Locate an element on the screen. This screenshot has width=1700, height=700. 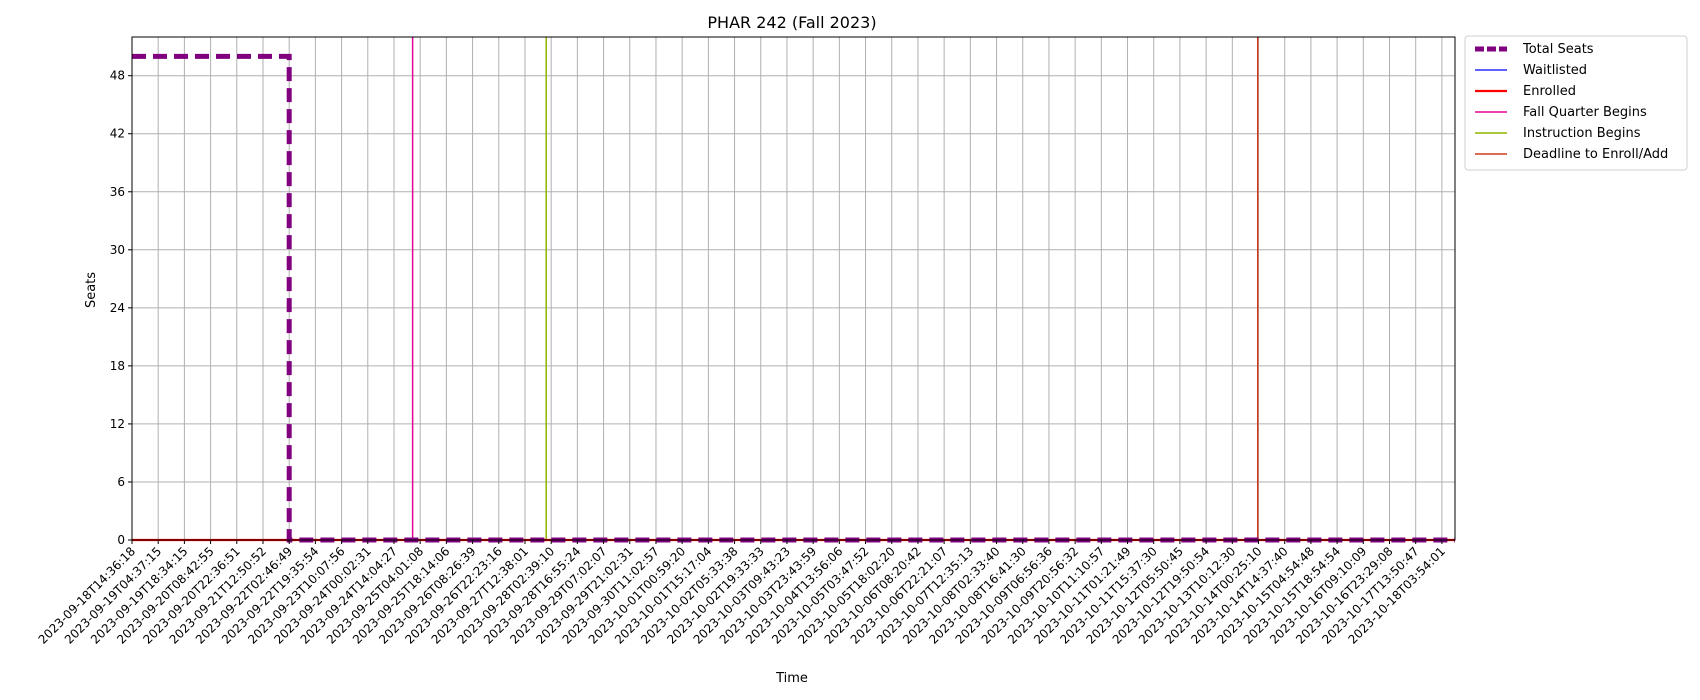
y-tick-label: 6 is located at coordinates (121, 482).